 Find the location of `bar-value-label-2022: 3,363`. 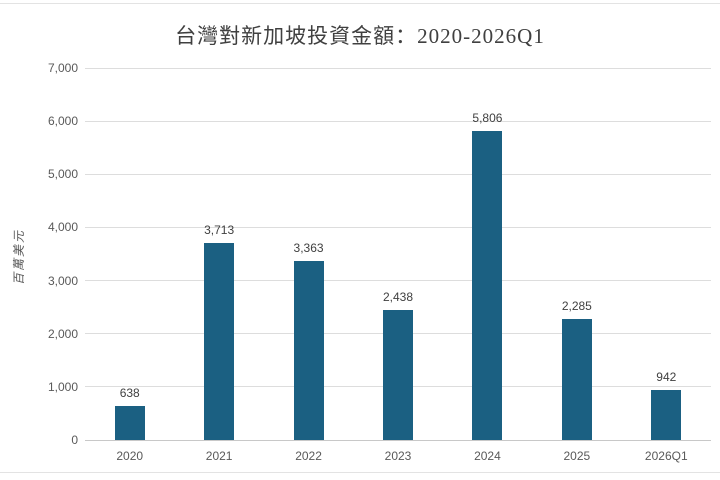

bar-value-label-2022: 3,363 is located at coordinates (308, 248).